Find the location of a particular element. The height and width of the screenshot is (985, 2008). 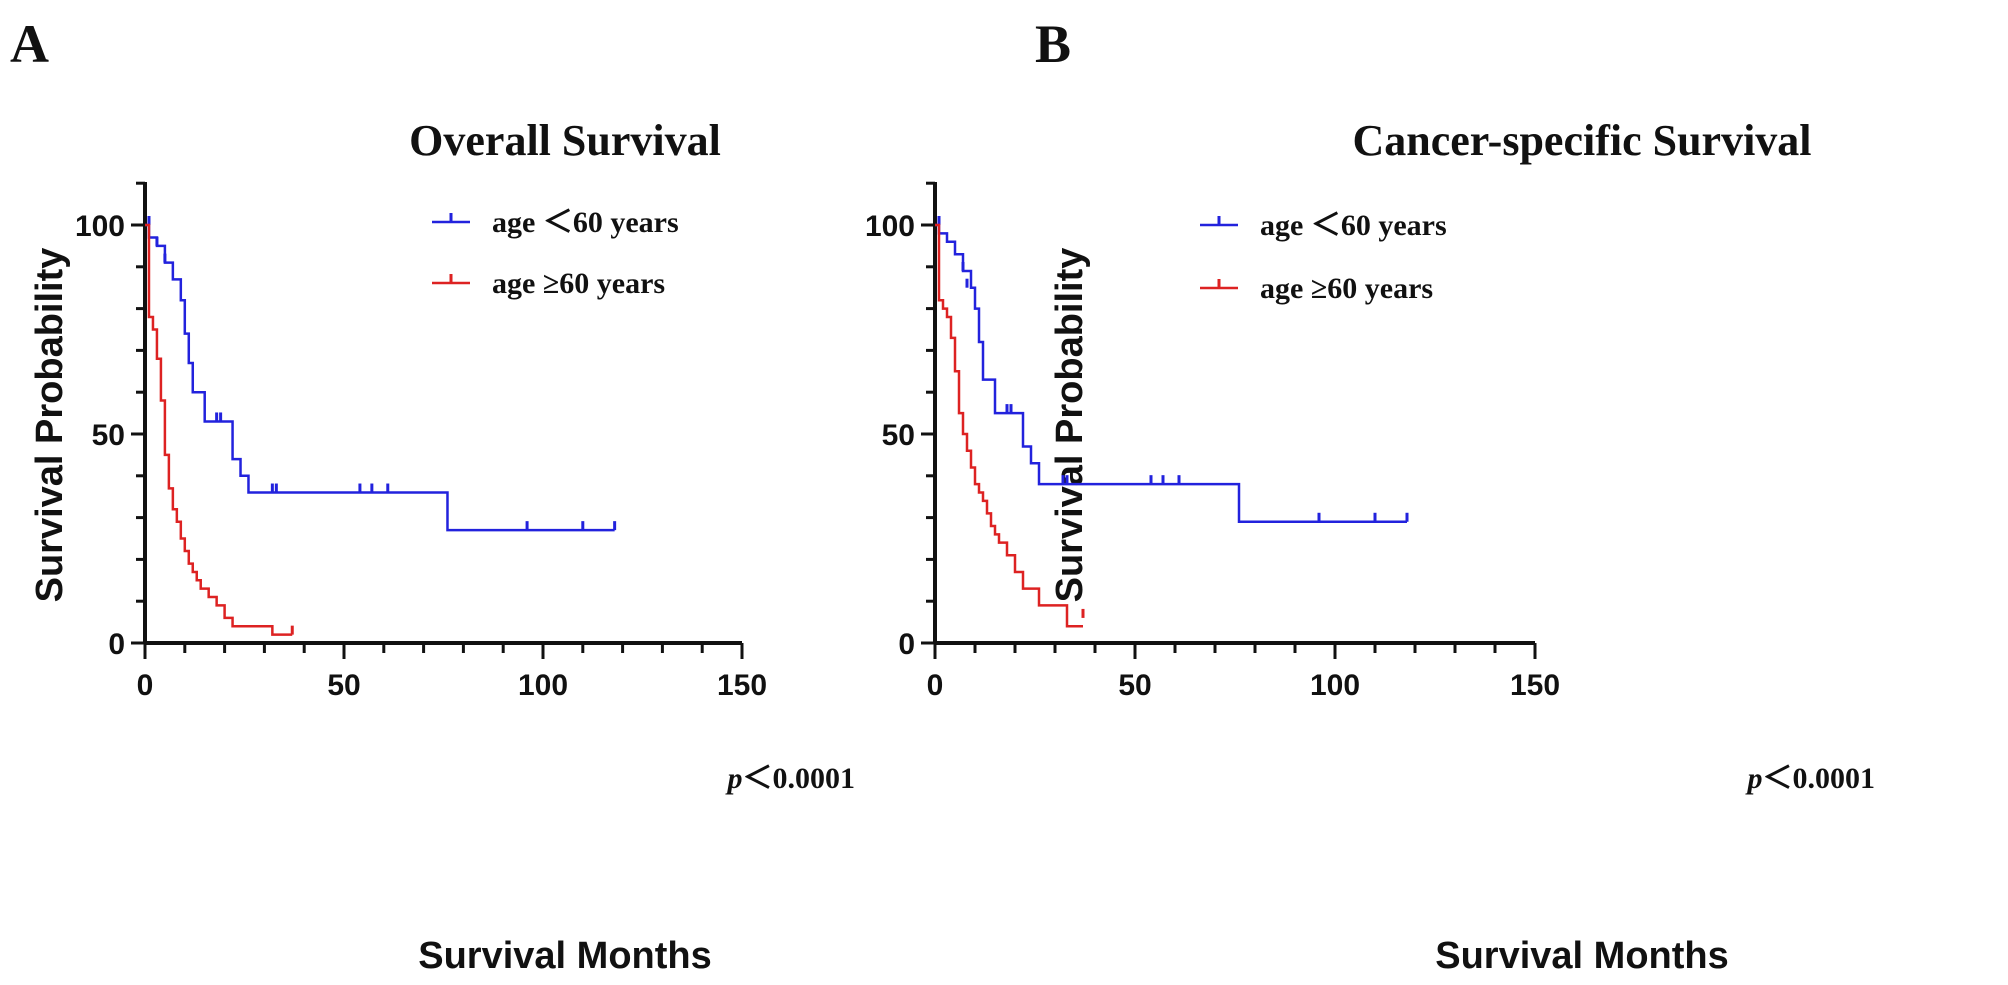

chart-title: Overall Survival is located at coordinates (565, 140).